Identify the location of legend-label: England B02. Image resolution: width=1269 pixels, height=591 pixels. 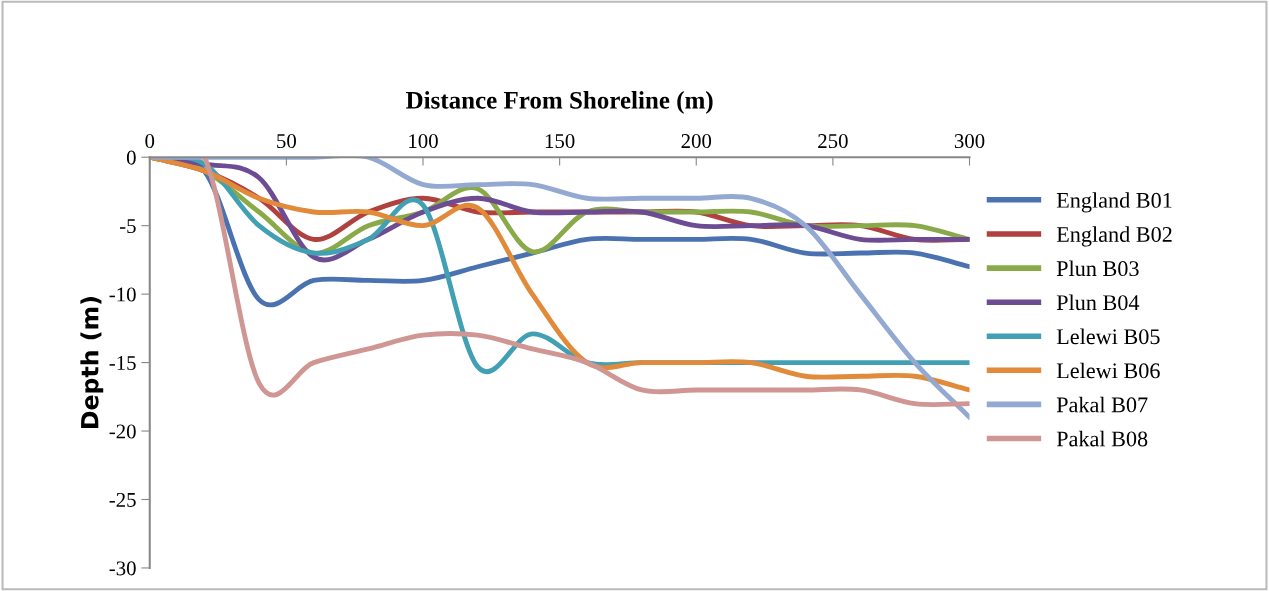
(1114, 236).